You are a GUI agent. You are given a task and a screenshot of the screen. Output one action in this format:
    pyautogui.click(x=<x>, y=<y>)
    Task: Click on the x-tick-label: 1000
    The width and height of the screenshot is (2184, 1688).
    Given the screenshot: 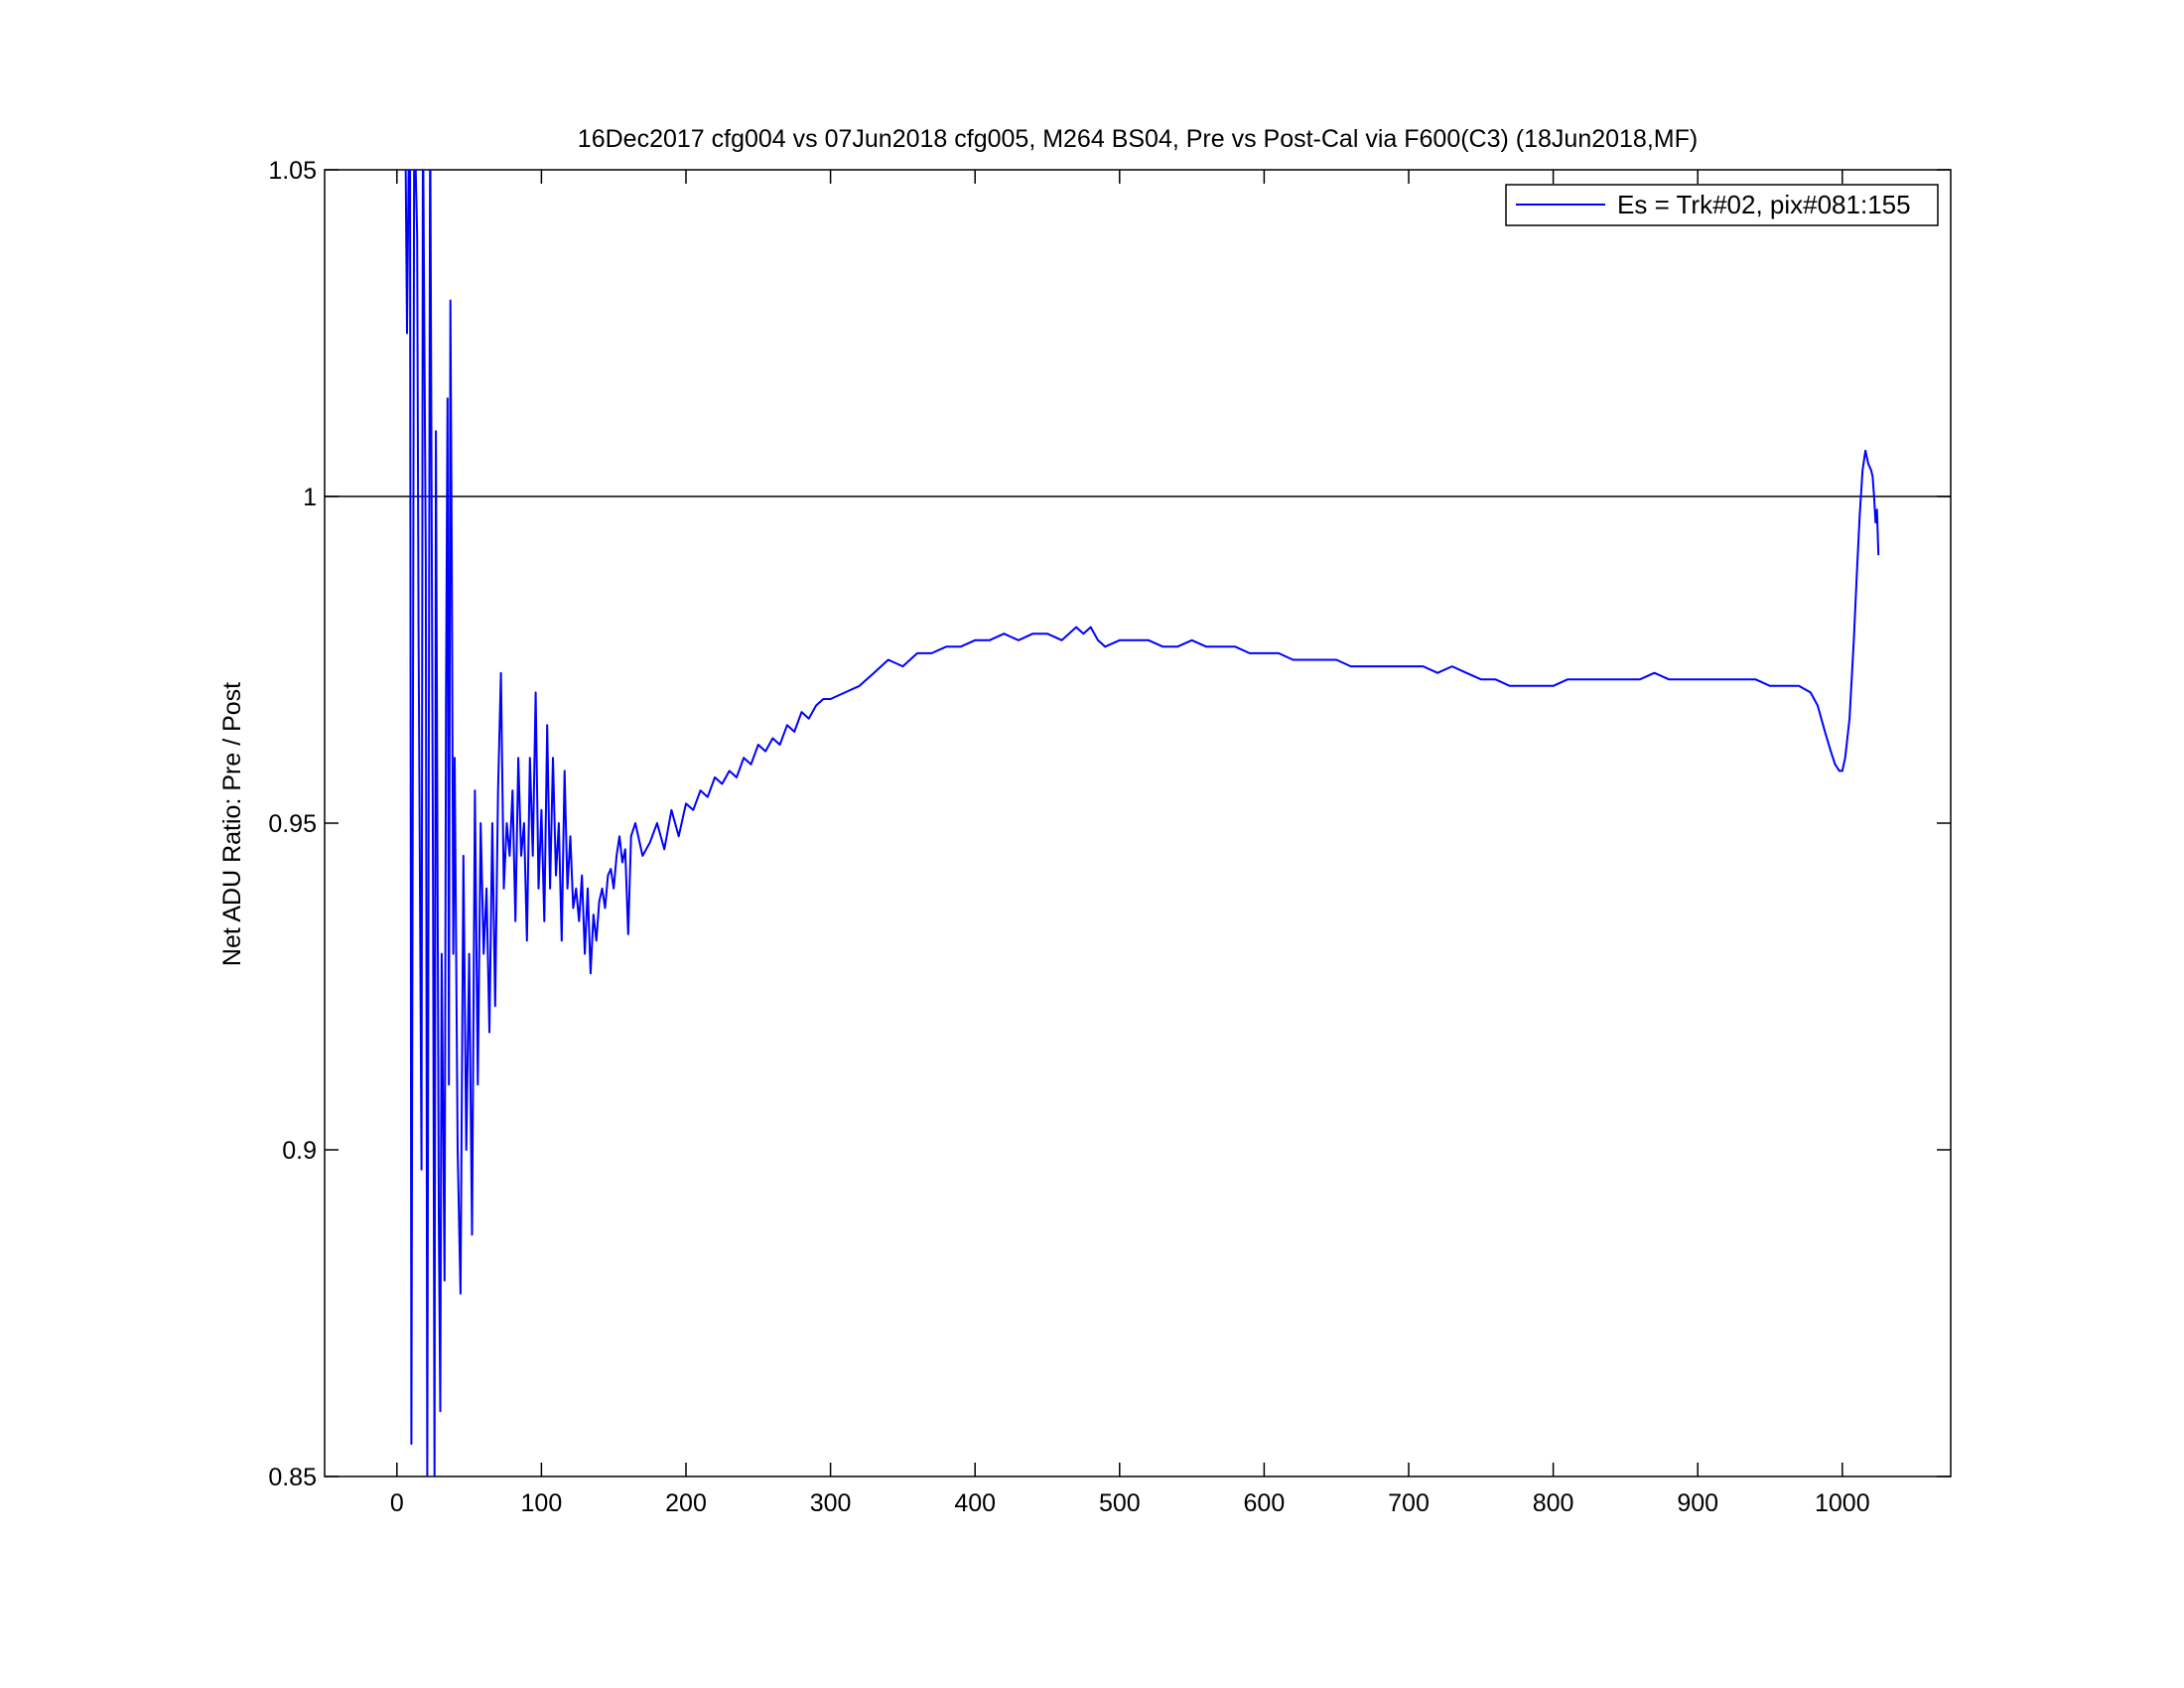 What is the action you would take?
    pyautogui.click(x=1842, y=1503)
    